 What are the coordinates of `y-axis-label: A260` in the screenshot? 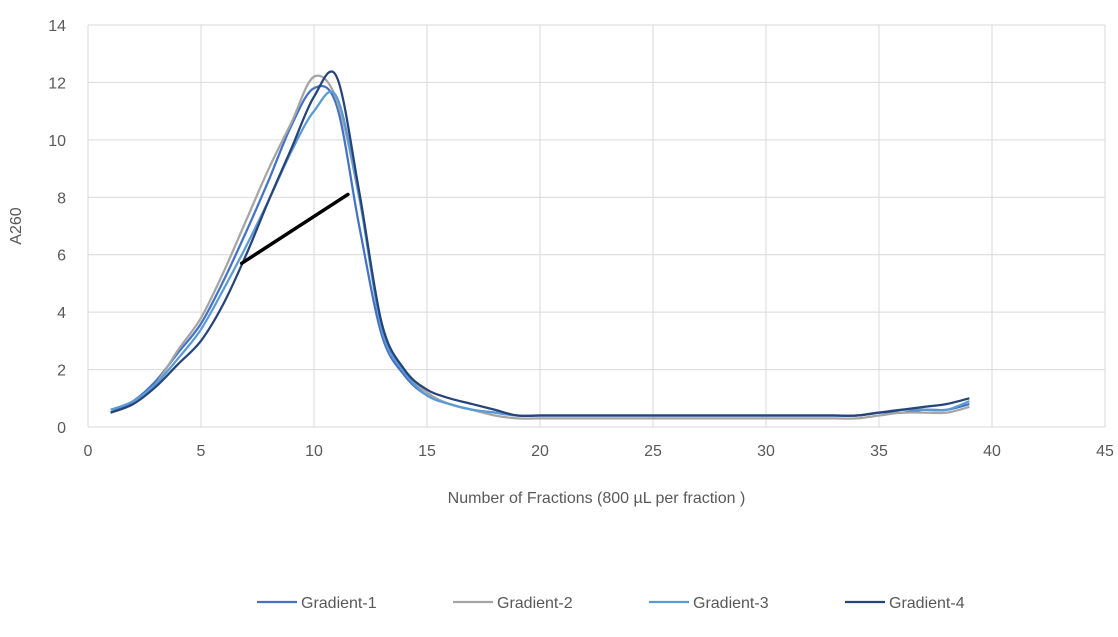 It's located at (16, 225).